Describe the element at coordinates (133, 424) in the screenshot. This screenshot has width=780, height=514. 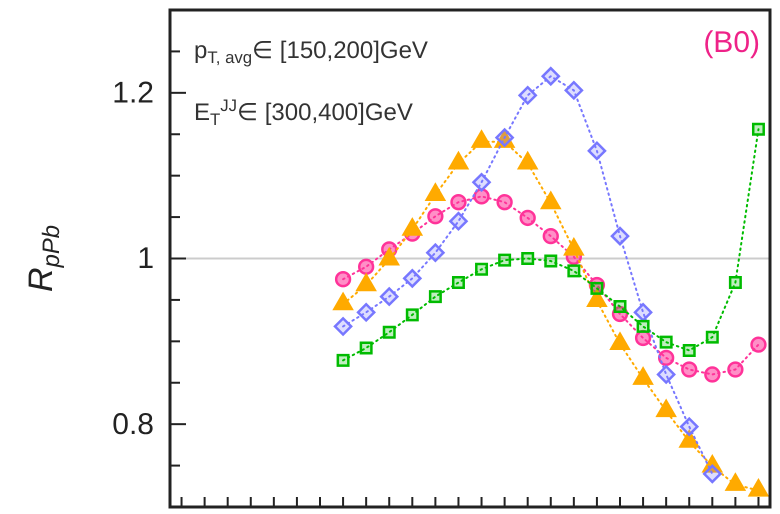
I see `y-tick-label: 0.8` at that location.